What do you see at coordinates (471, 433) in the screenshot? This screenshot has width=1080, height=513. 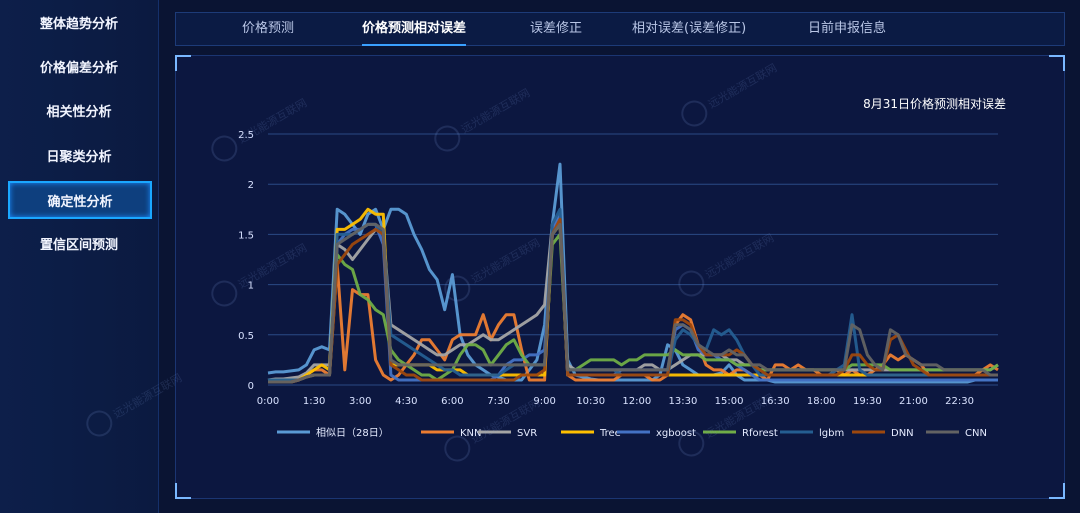 I see `legend-label: KNN` at bounding box center [471, 433].